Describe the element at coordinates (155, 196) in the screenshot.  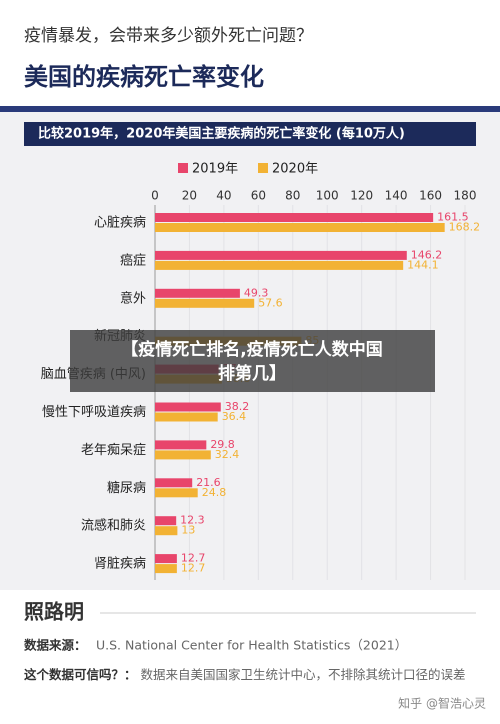
I see `x-tick-label: 0` at that location.